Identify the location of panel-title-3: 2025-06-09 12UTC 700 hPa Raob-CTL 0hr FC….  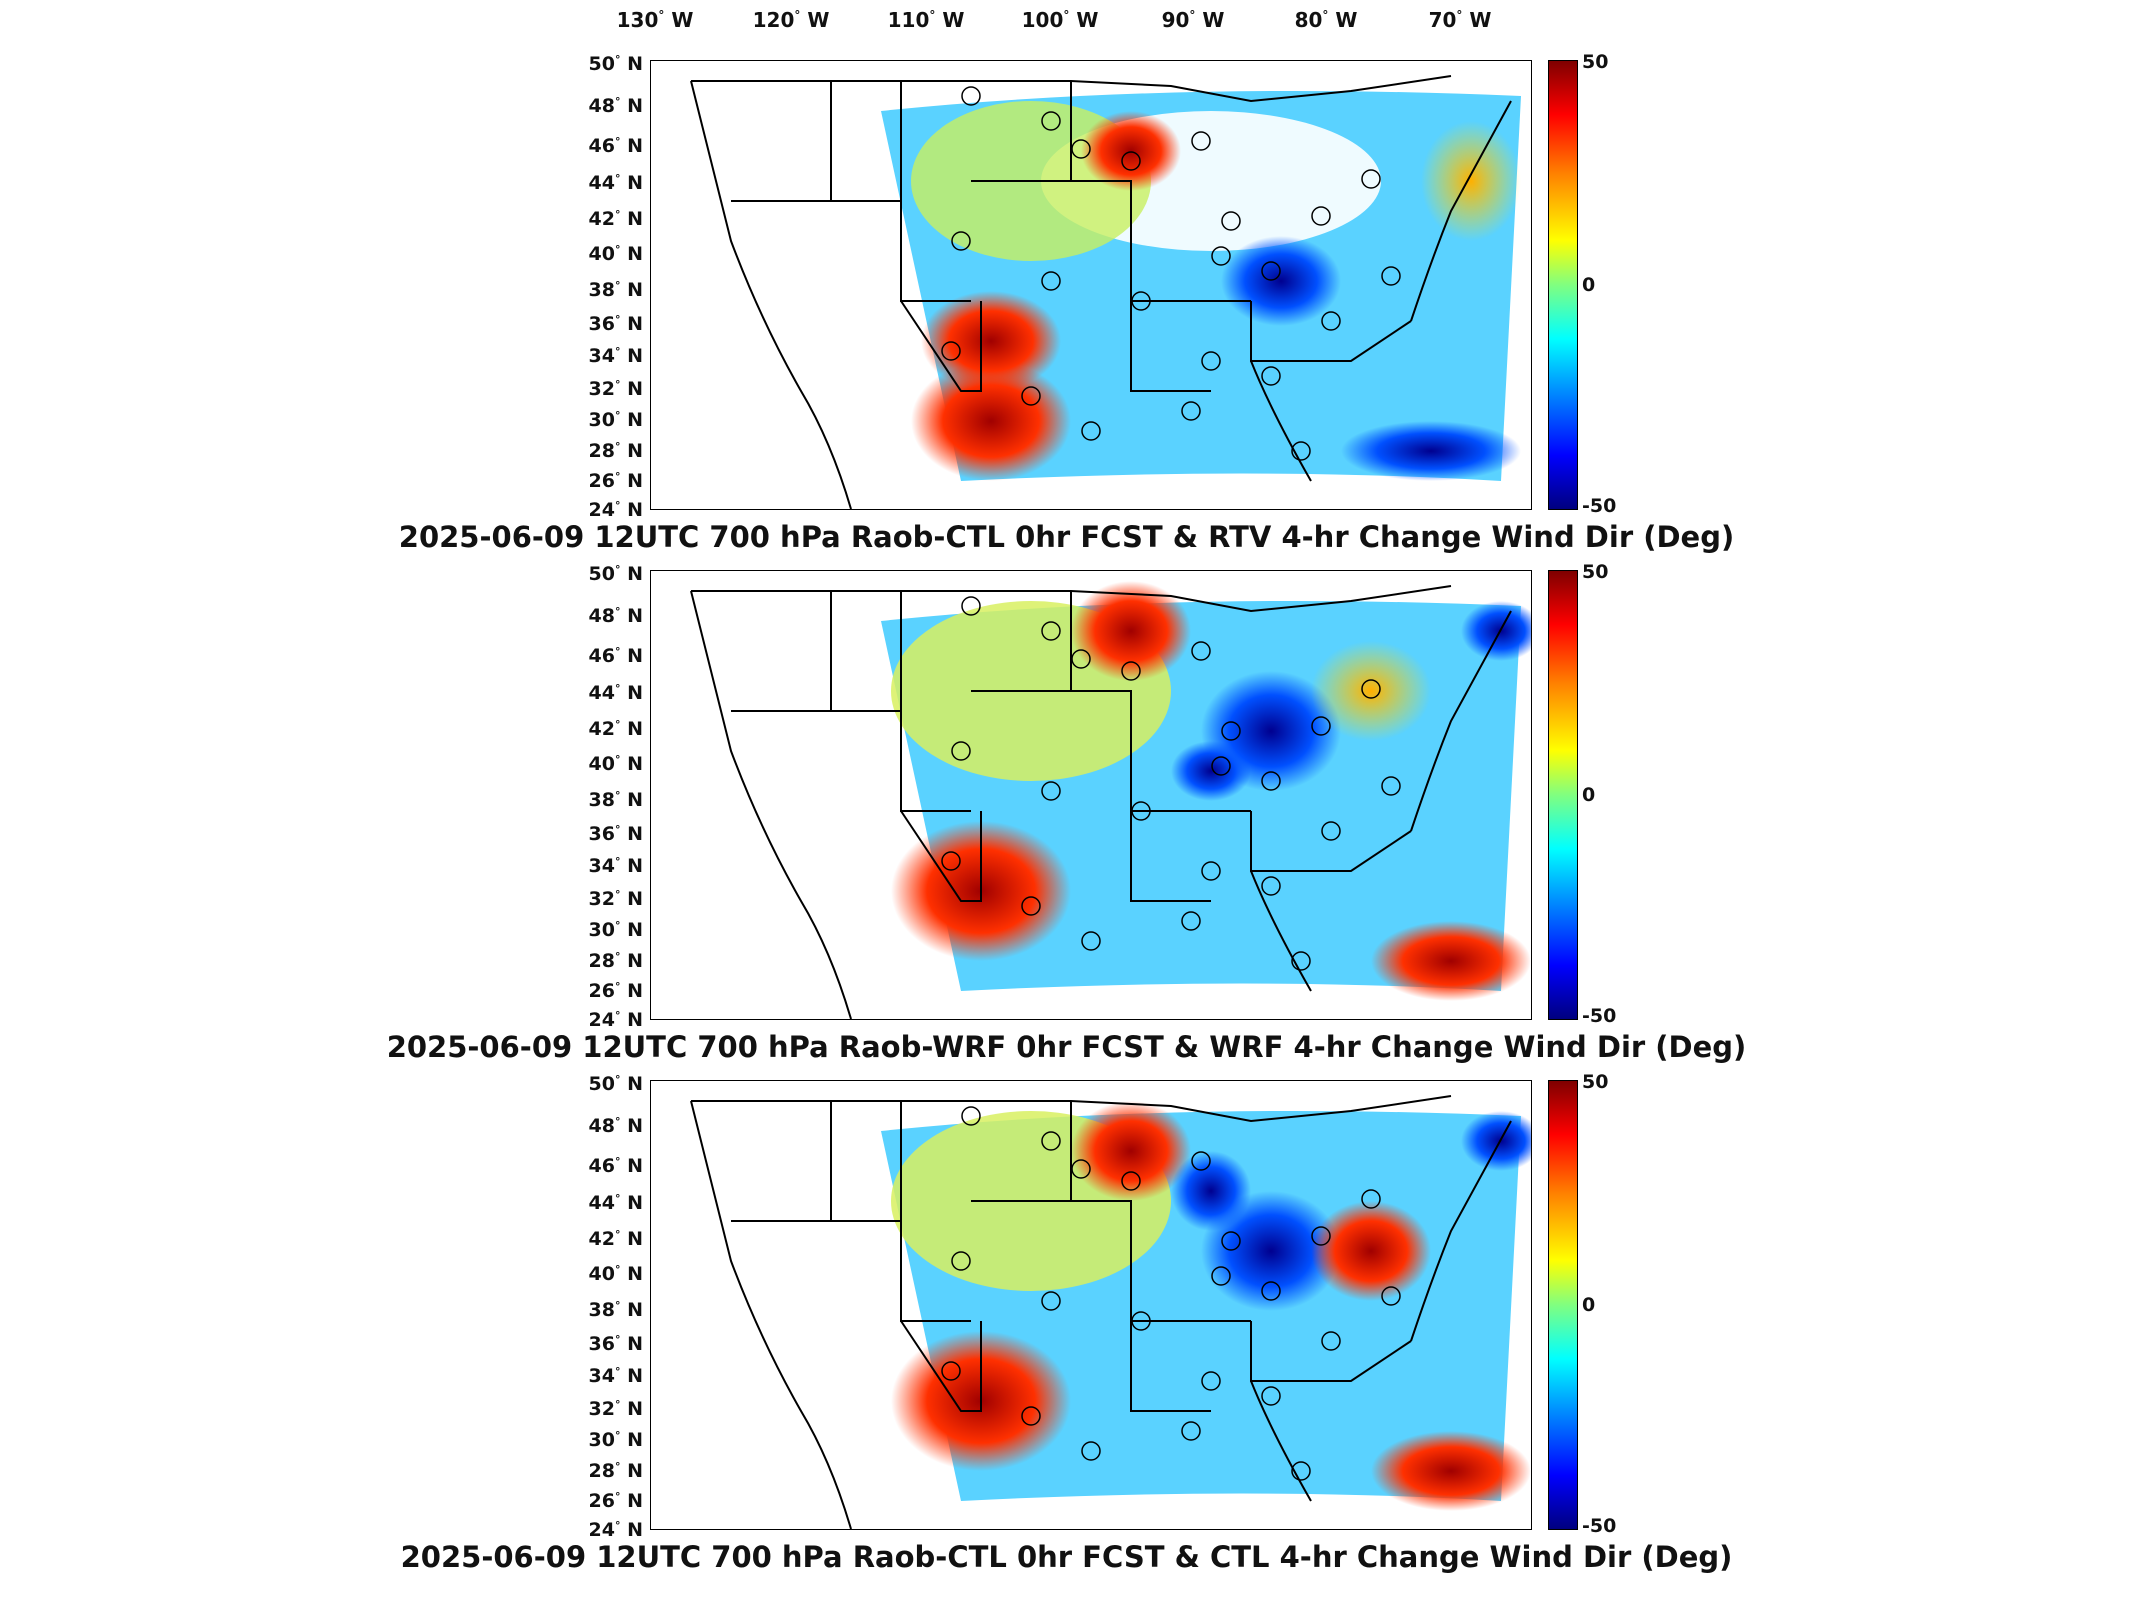
(1066, 1557).